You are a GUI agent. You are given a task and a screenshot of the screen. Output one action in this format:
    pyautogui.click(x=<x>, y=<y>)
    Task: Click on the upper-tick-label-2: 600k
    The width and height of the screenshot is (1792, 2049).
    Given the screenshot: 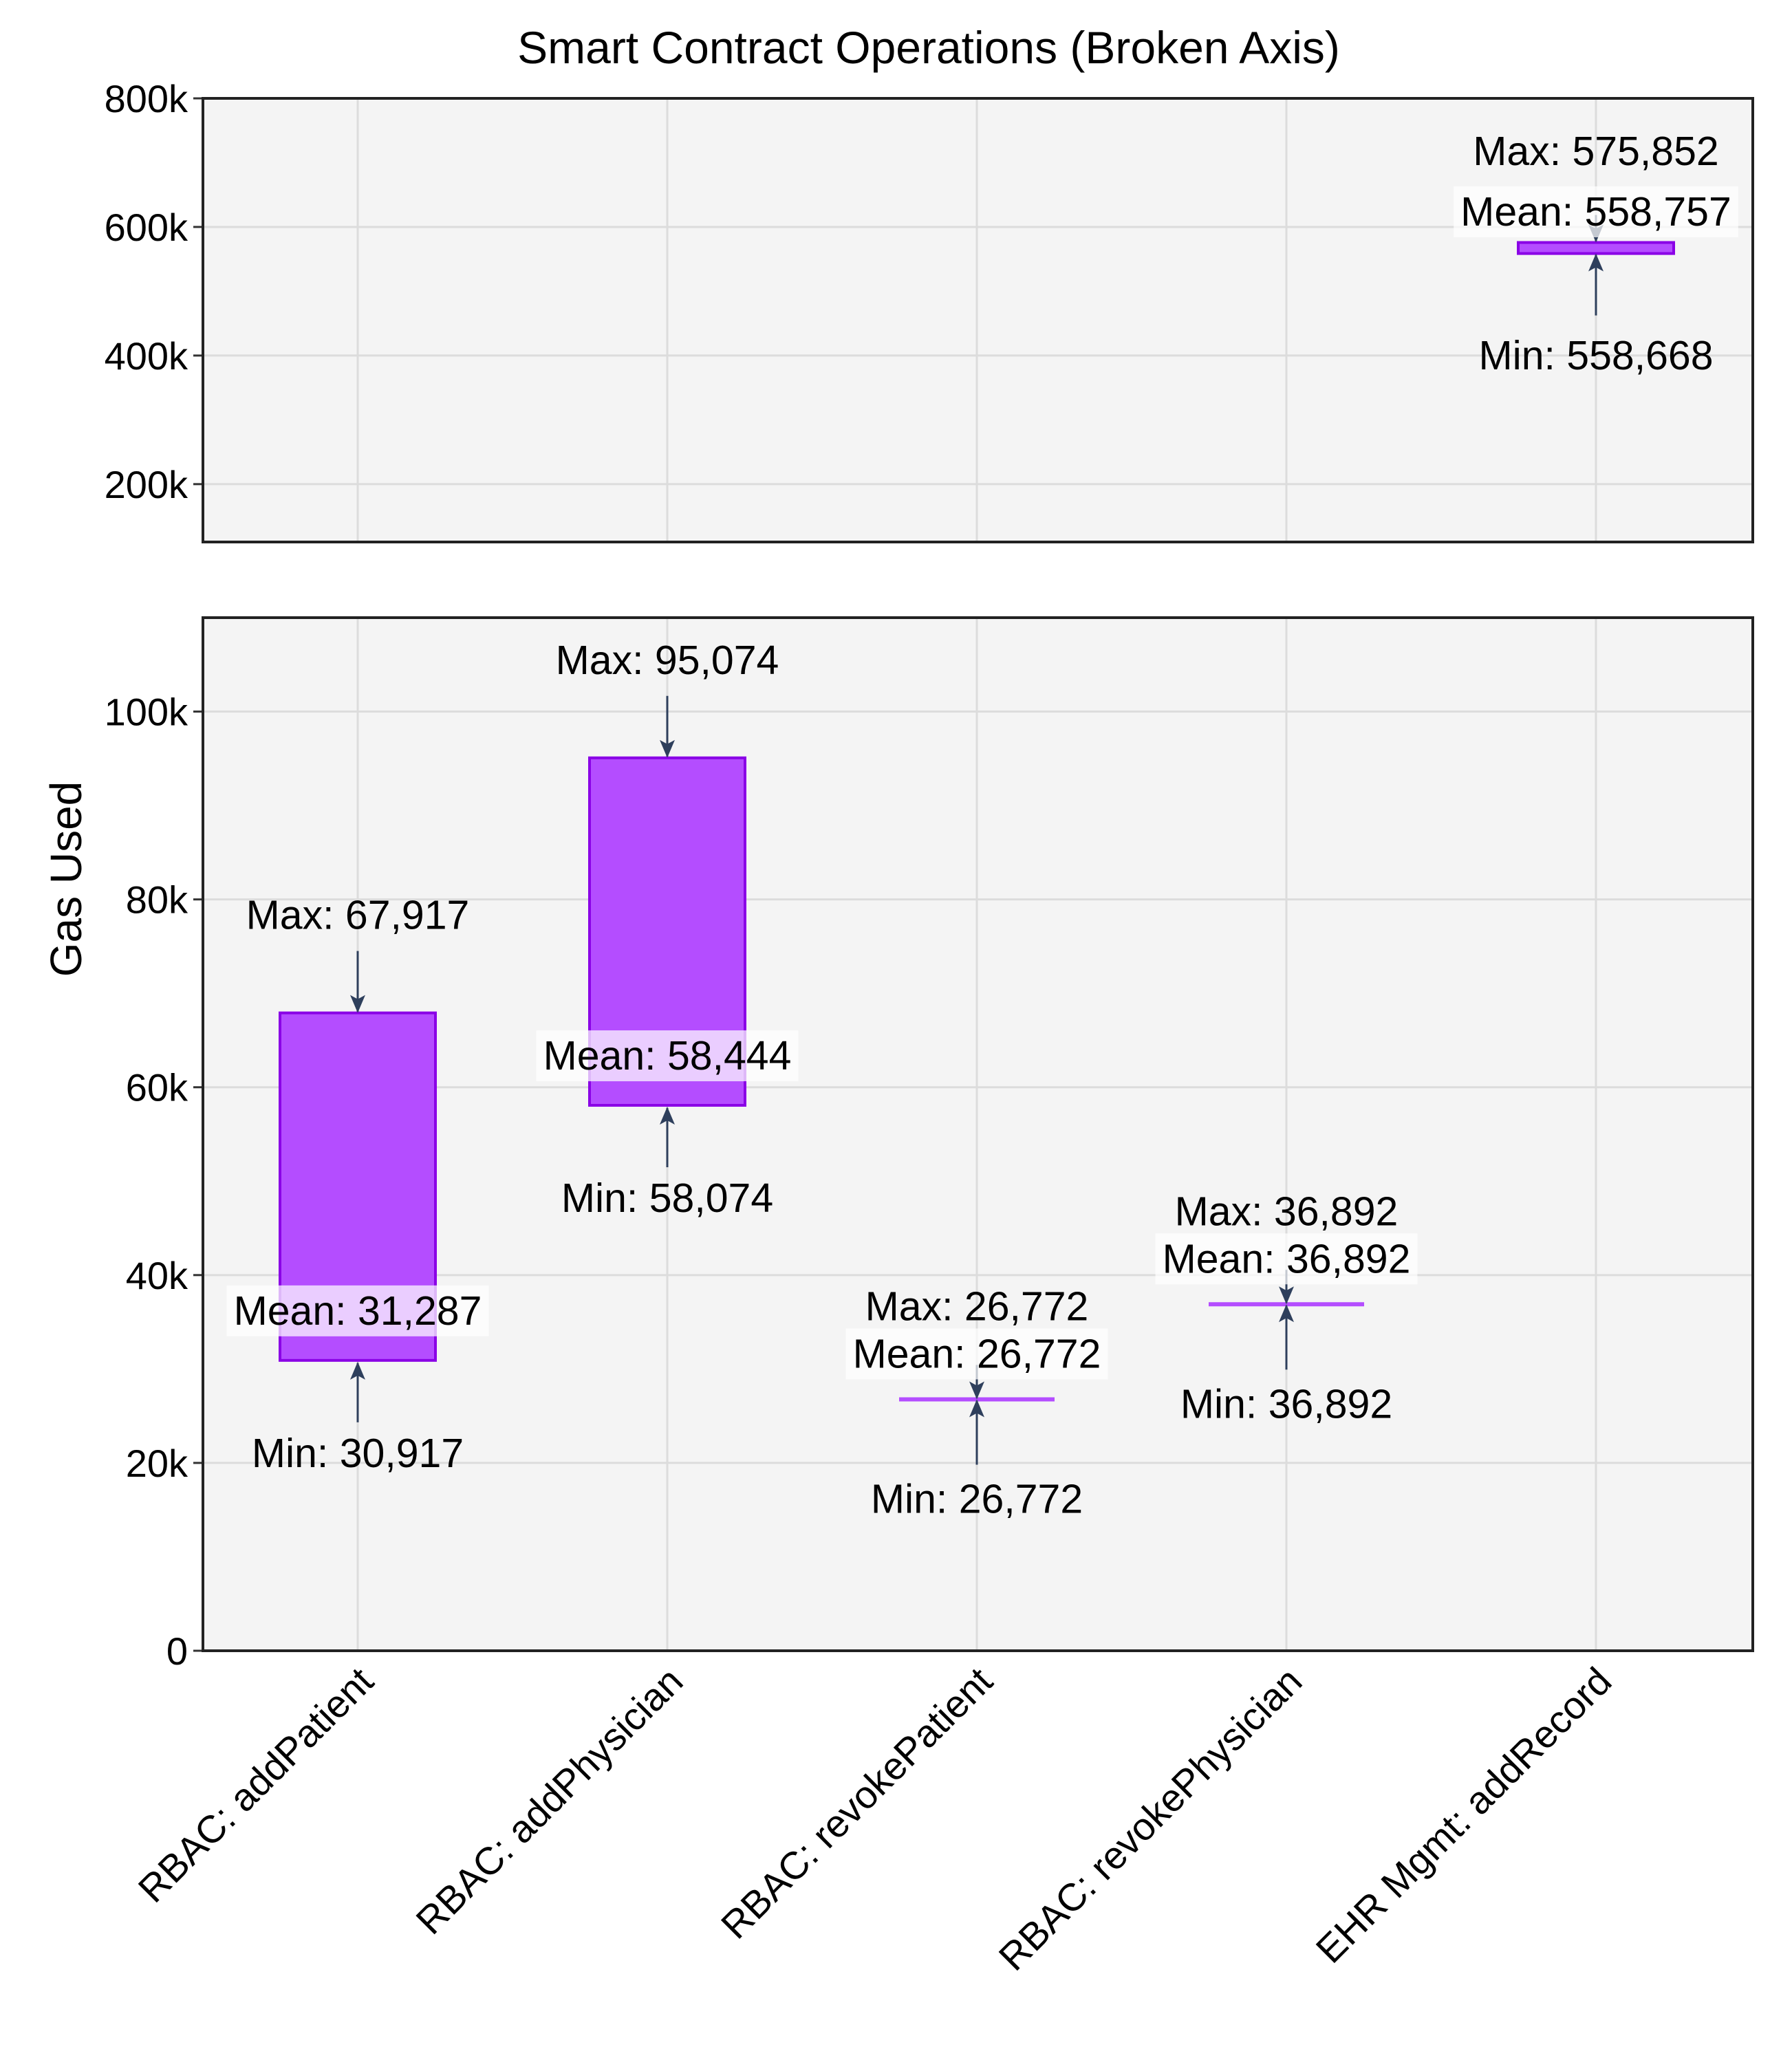 What is the action you would take?
    pyautogui.click(x=146, y=227)
    